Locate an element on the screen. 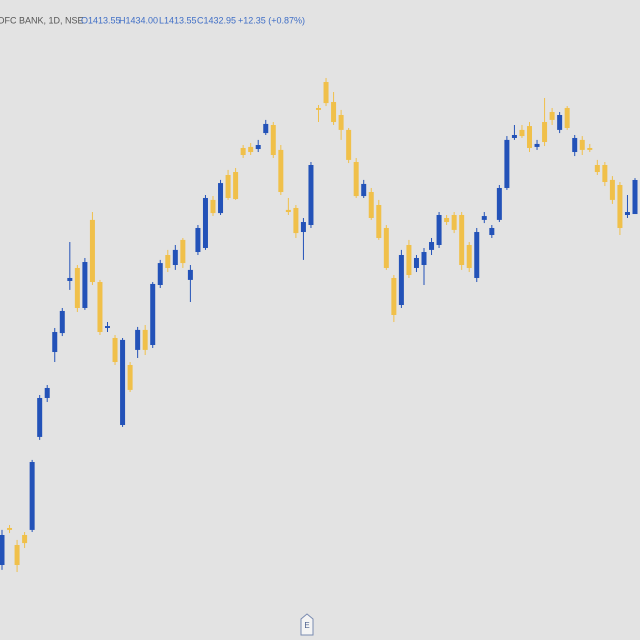 This screenshot has height=640, width=640. event-marker: E is located at coordinates (307, 624).